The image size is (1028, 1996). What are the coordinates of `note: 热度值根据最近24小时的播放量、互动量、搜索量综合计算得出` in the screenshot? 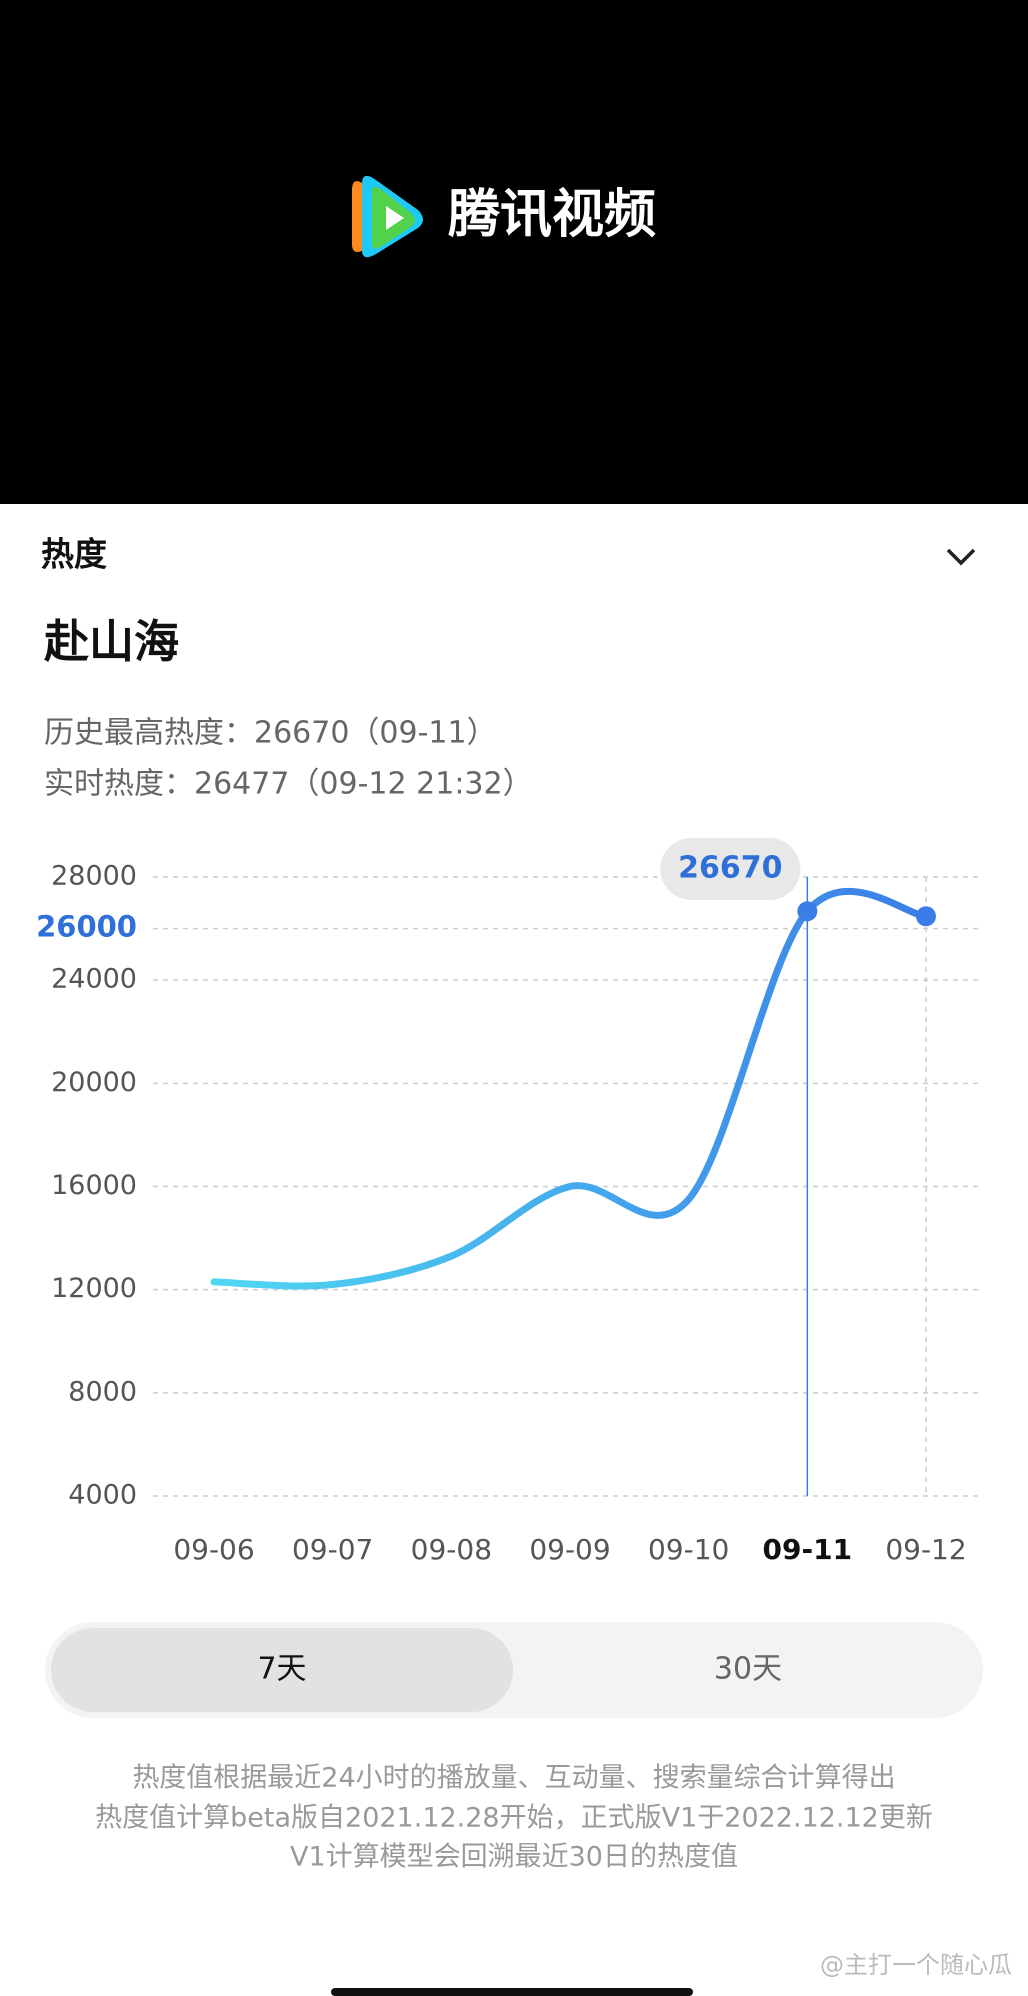 It's located at (513, 1778).